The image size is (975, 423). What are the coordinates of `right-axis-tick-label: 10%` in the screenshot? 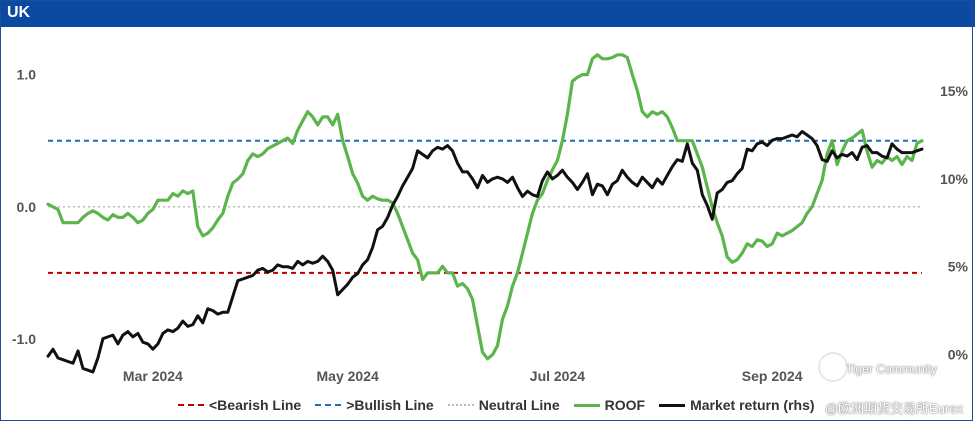 It's located at (954, 179).